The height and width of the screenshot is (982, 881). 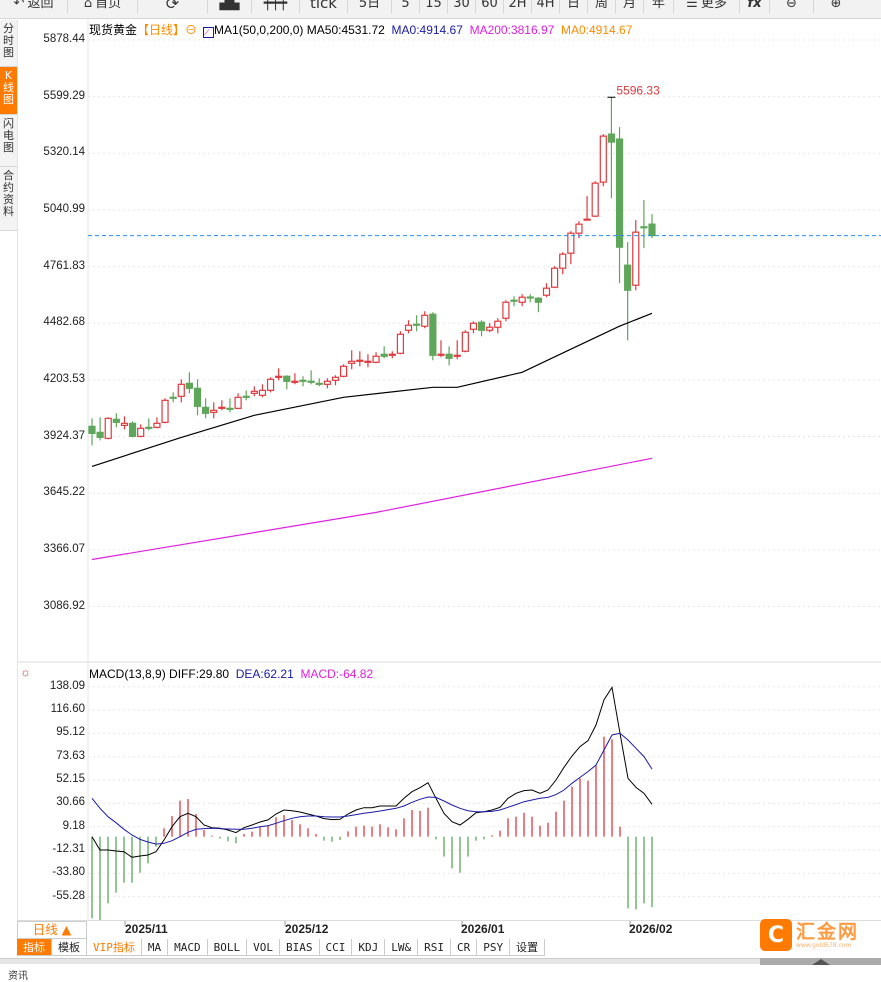 I want to click on period-month-button: 月, so click(x=630, y=6).